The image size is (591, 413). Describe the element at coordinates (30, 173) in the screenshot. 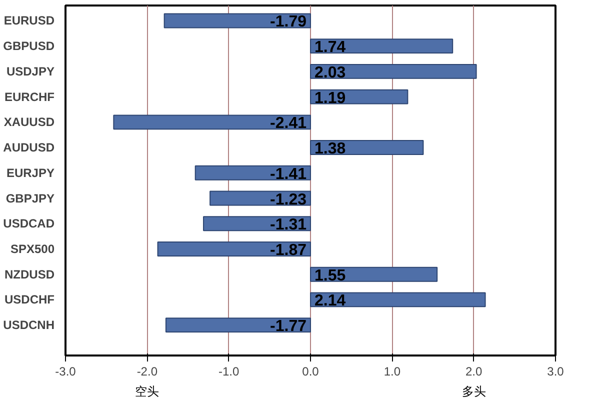

I see `y-tick-label: EURJPY` at that location.